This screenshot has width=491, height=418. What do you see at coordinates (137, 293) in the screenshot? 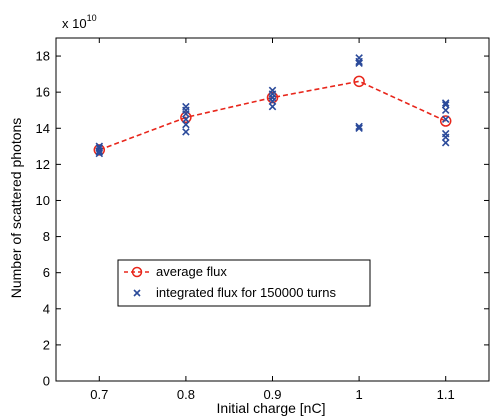
I see `legend-marker-integrated-flux` at bounding box center [137, 293].